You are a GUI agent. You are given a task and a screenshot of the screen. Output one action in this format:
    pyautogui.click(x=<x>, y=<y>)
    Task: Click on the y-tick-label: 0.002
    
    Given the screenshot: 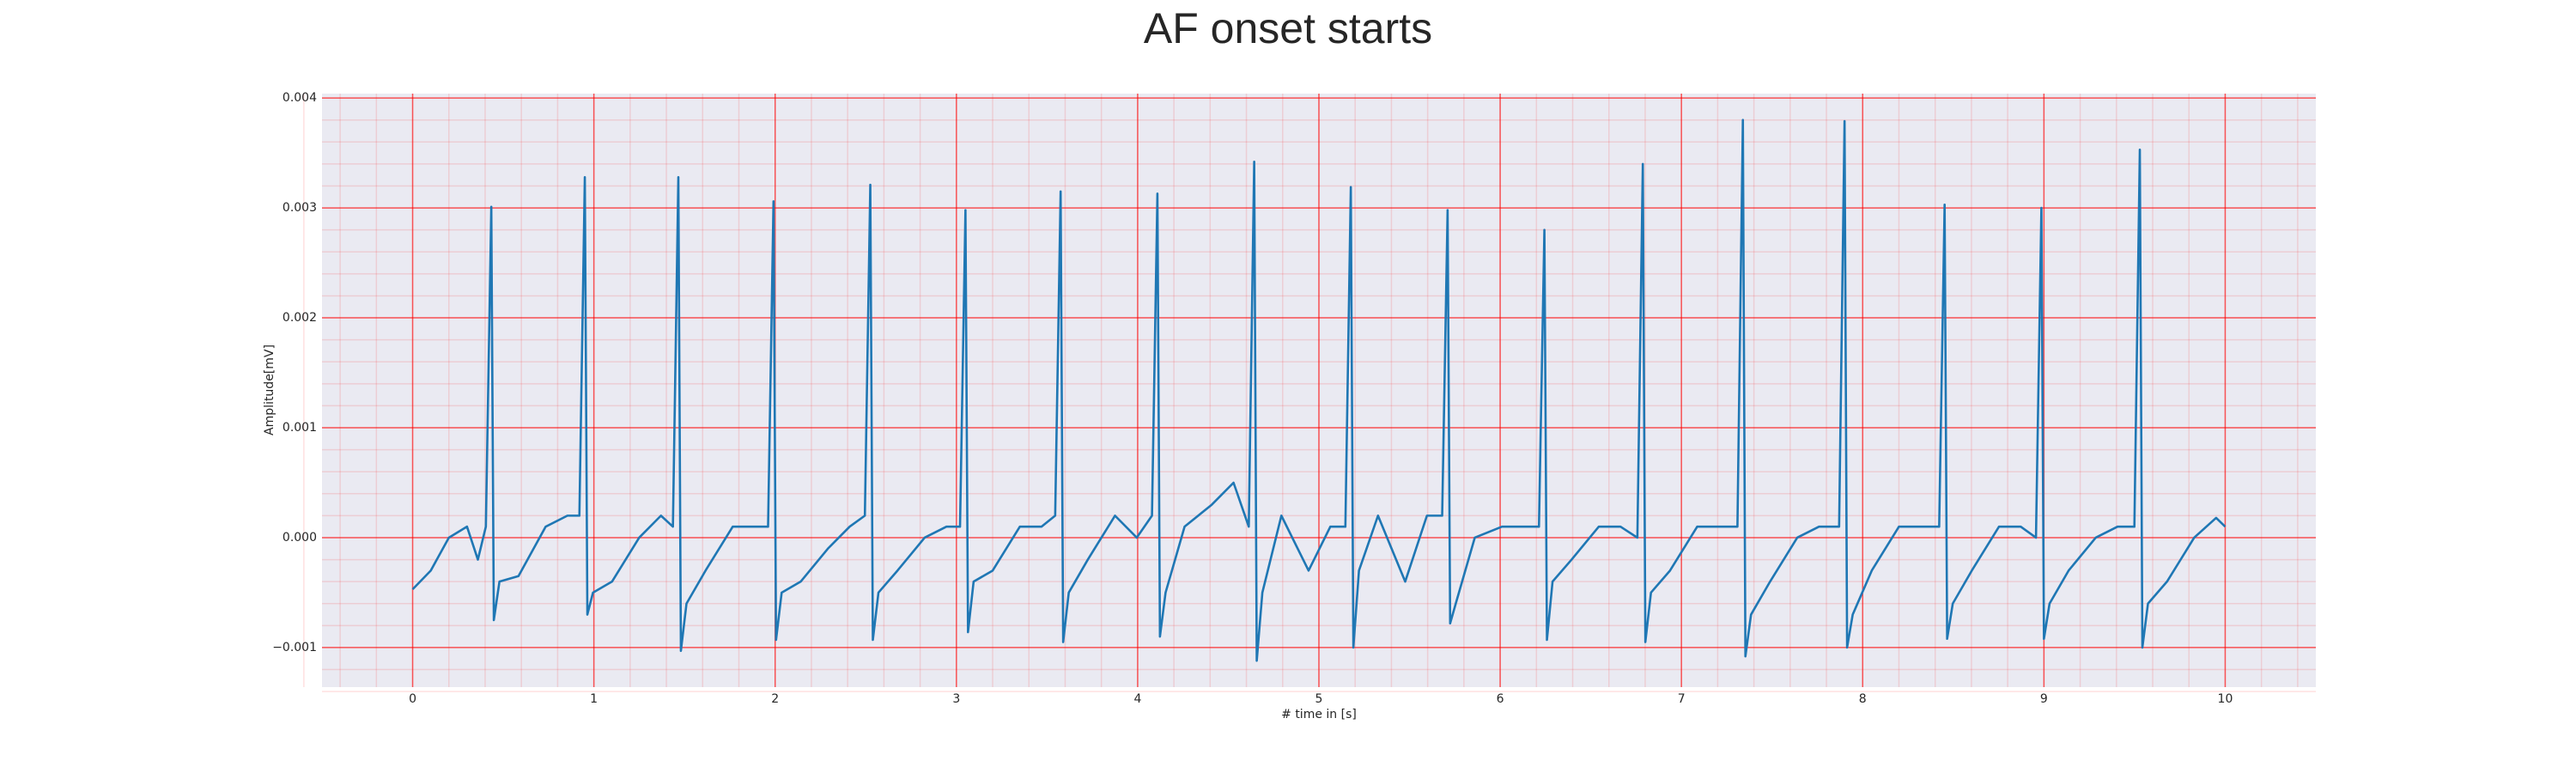 What is the action you would take?
    pyautogui.click(x=300, y=318)
    